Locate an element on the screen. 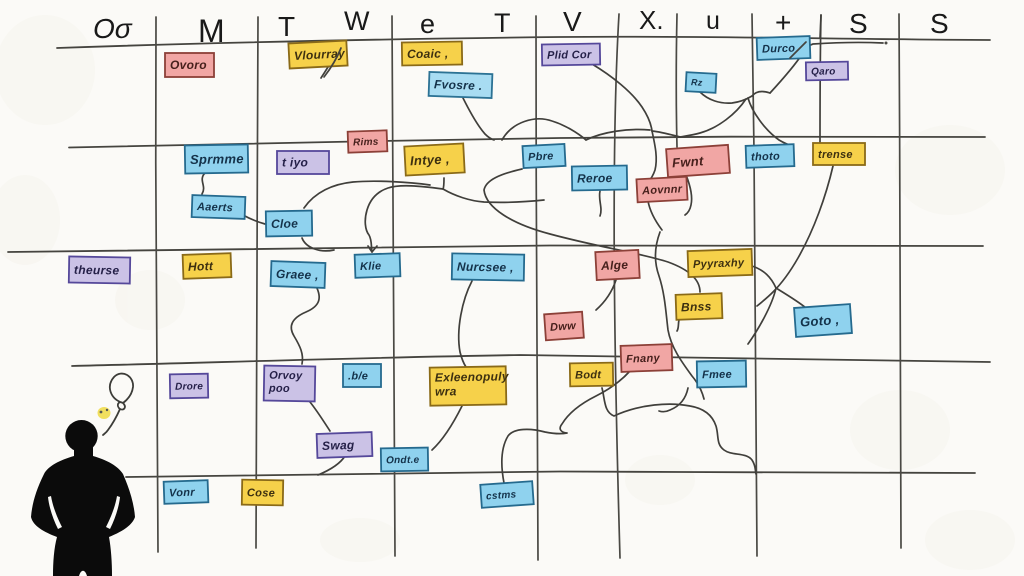  svg-text: Aaerts is located at coordinates (214, 207).